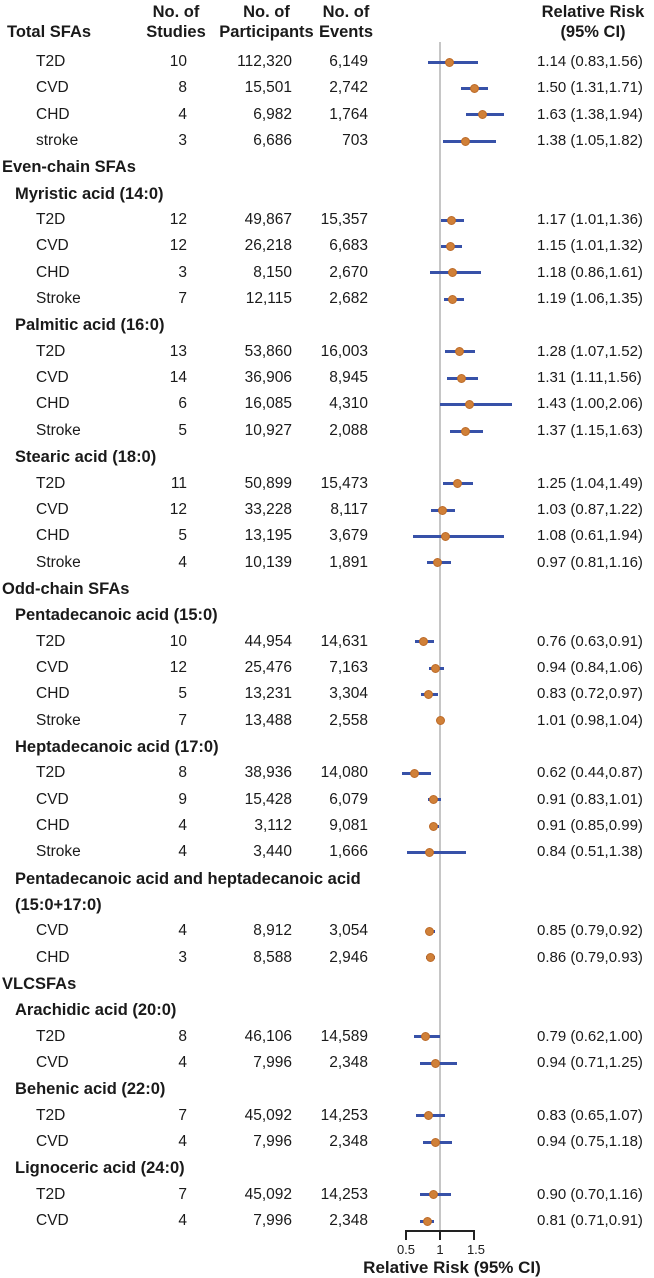 The width and height of the screenshot is (654, 1278). Describe the element at coordinates (268, 378) in the screenshot. I see `participants-value: 36,906` at that location.